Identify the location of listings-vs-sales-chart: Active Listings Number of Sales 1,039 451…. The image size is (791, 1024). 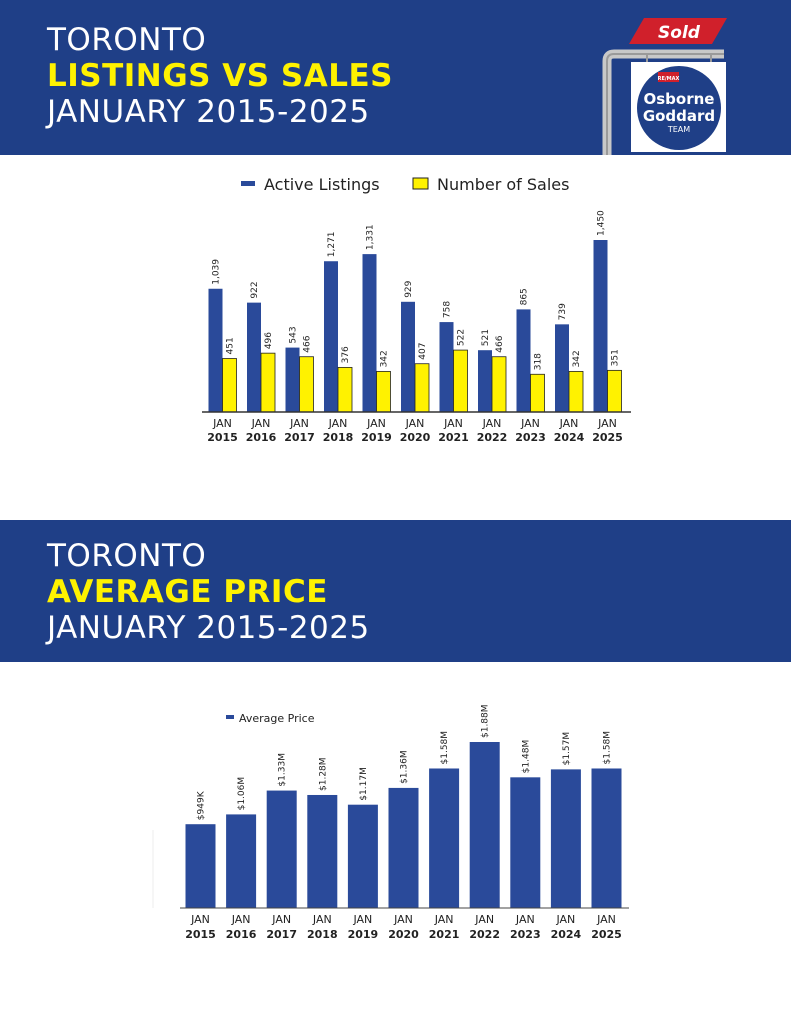
(416, 309).